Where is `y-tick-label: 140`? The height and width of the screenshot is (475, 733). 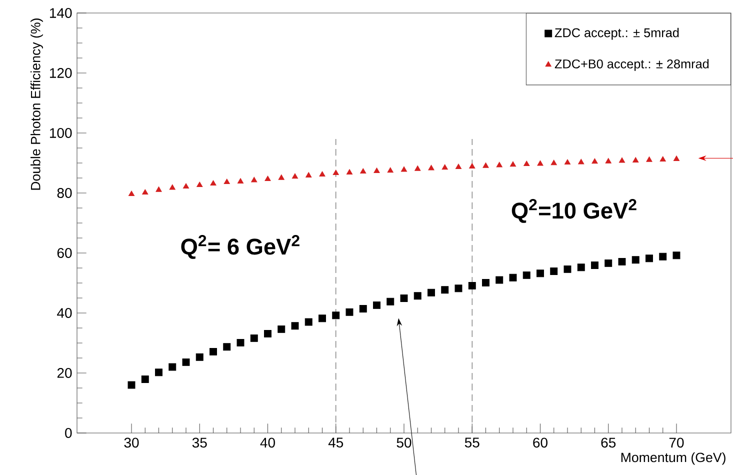
y-tick-label: 140 is located at coordinates (61, 13).